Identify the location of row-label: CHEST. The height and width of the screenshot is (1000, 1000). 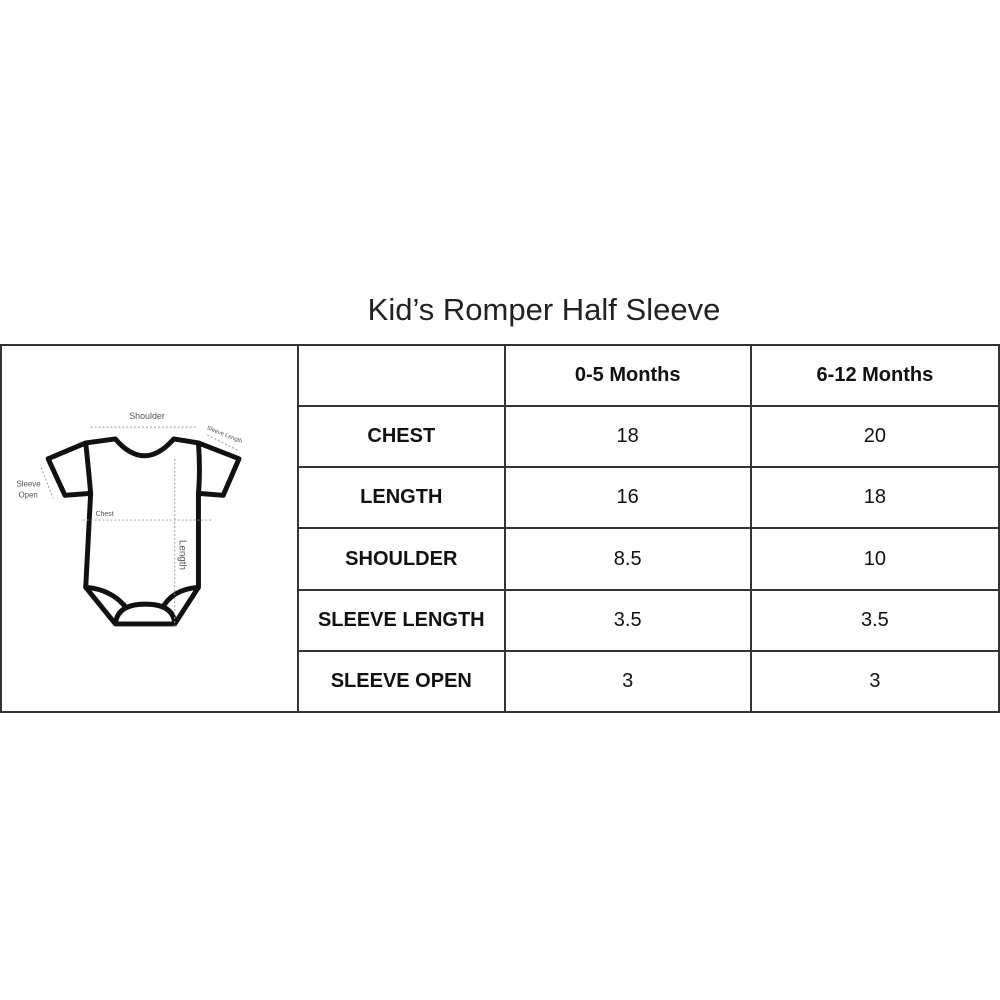
(401, 437).